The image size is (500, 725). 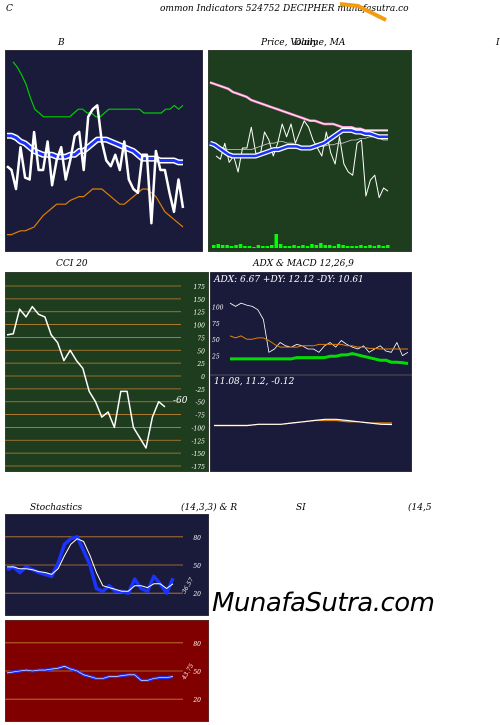 What do you see at coordinates (197, 644) in the screenshot?
I see `rsi-tick-label: 80` at bounding box center [197, 644].